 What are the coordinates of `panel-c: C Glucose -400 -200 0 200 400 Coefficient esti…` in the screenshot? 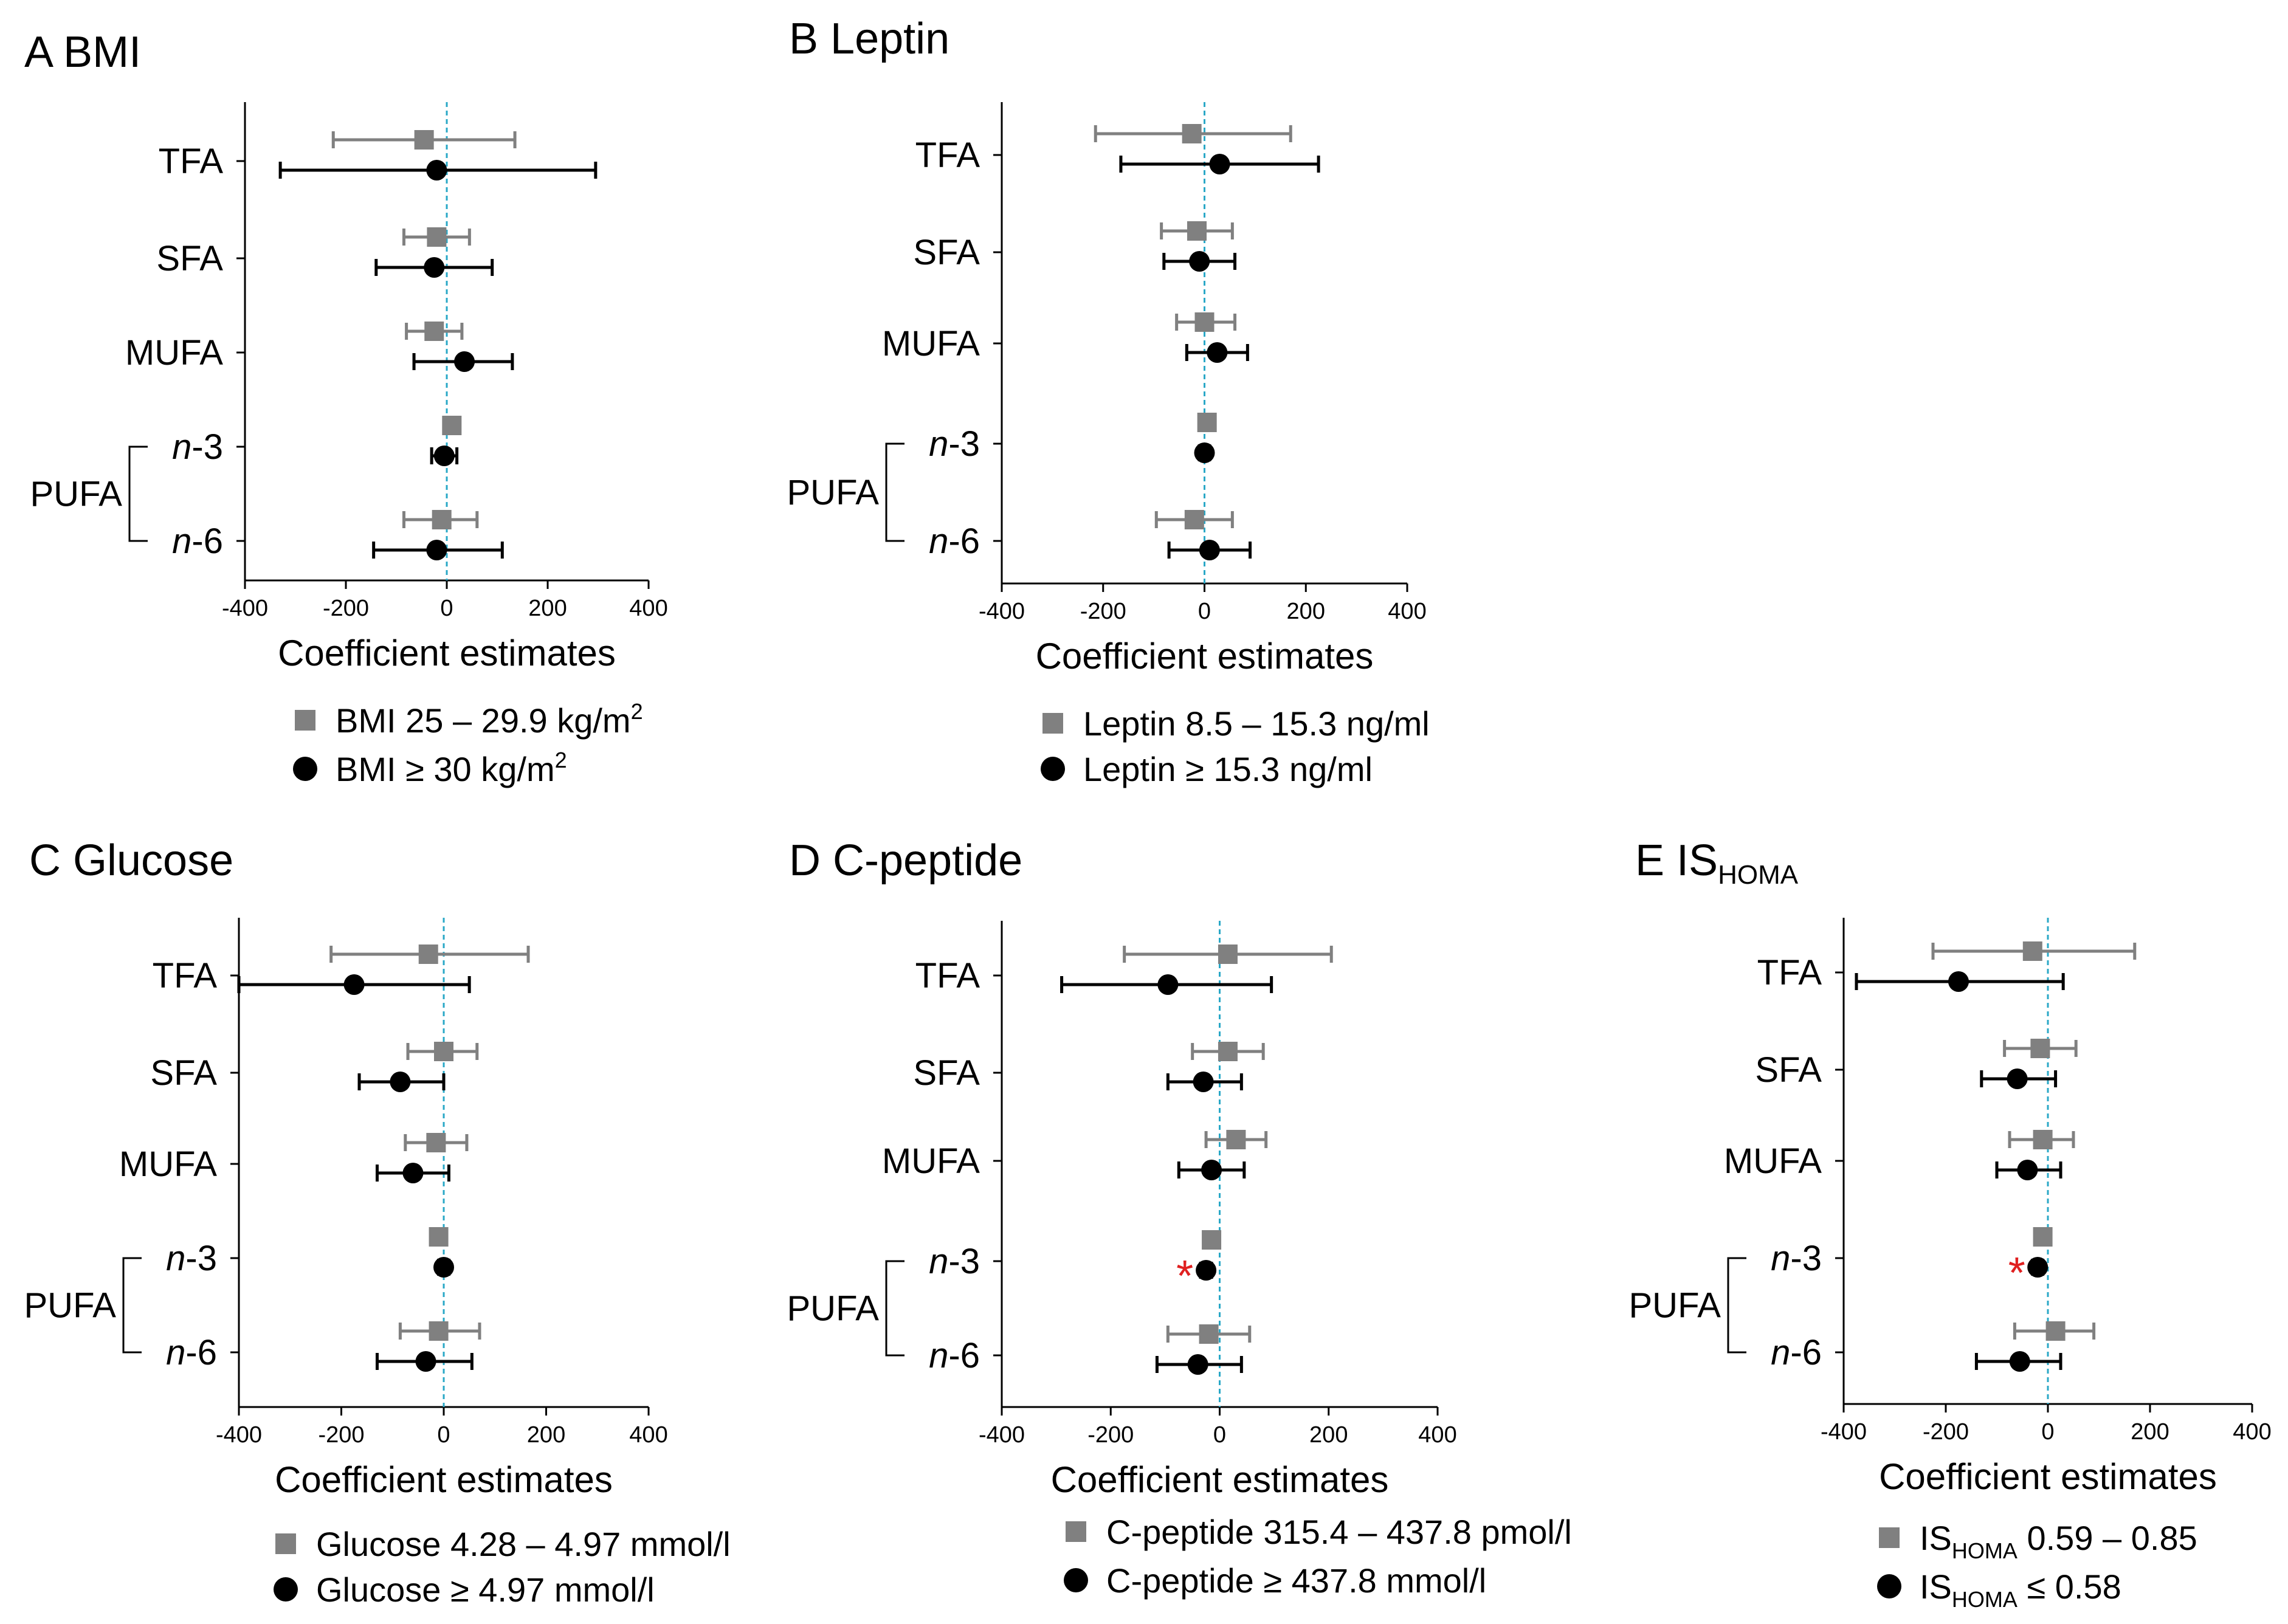 It's located at (378, 1222).